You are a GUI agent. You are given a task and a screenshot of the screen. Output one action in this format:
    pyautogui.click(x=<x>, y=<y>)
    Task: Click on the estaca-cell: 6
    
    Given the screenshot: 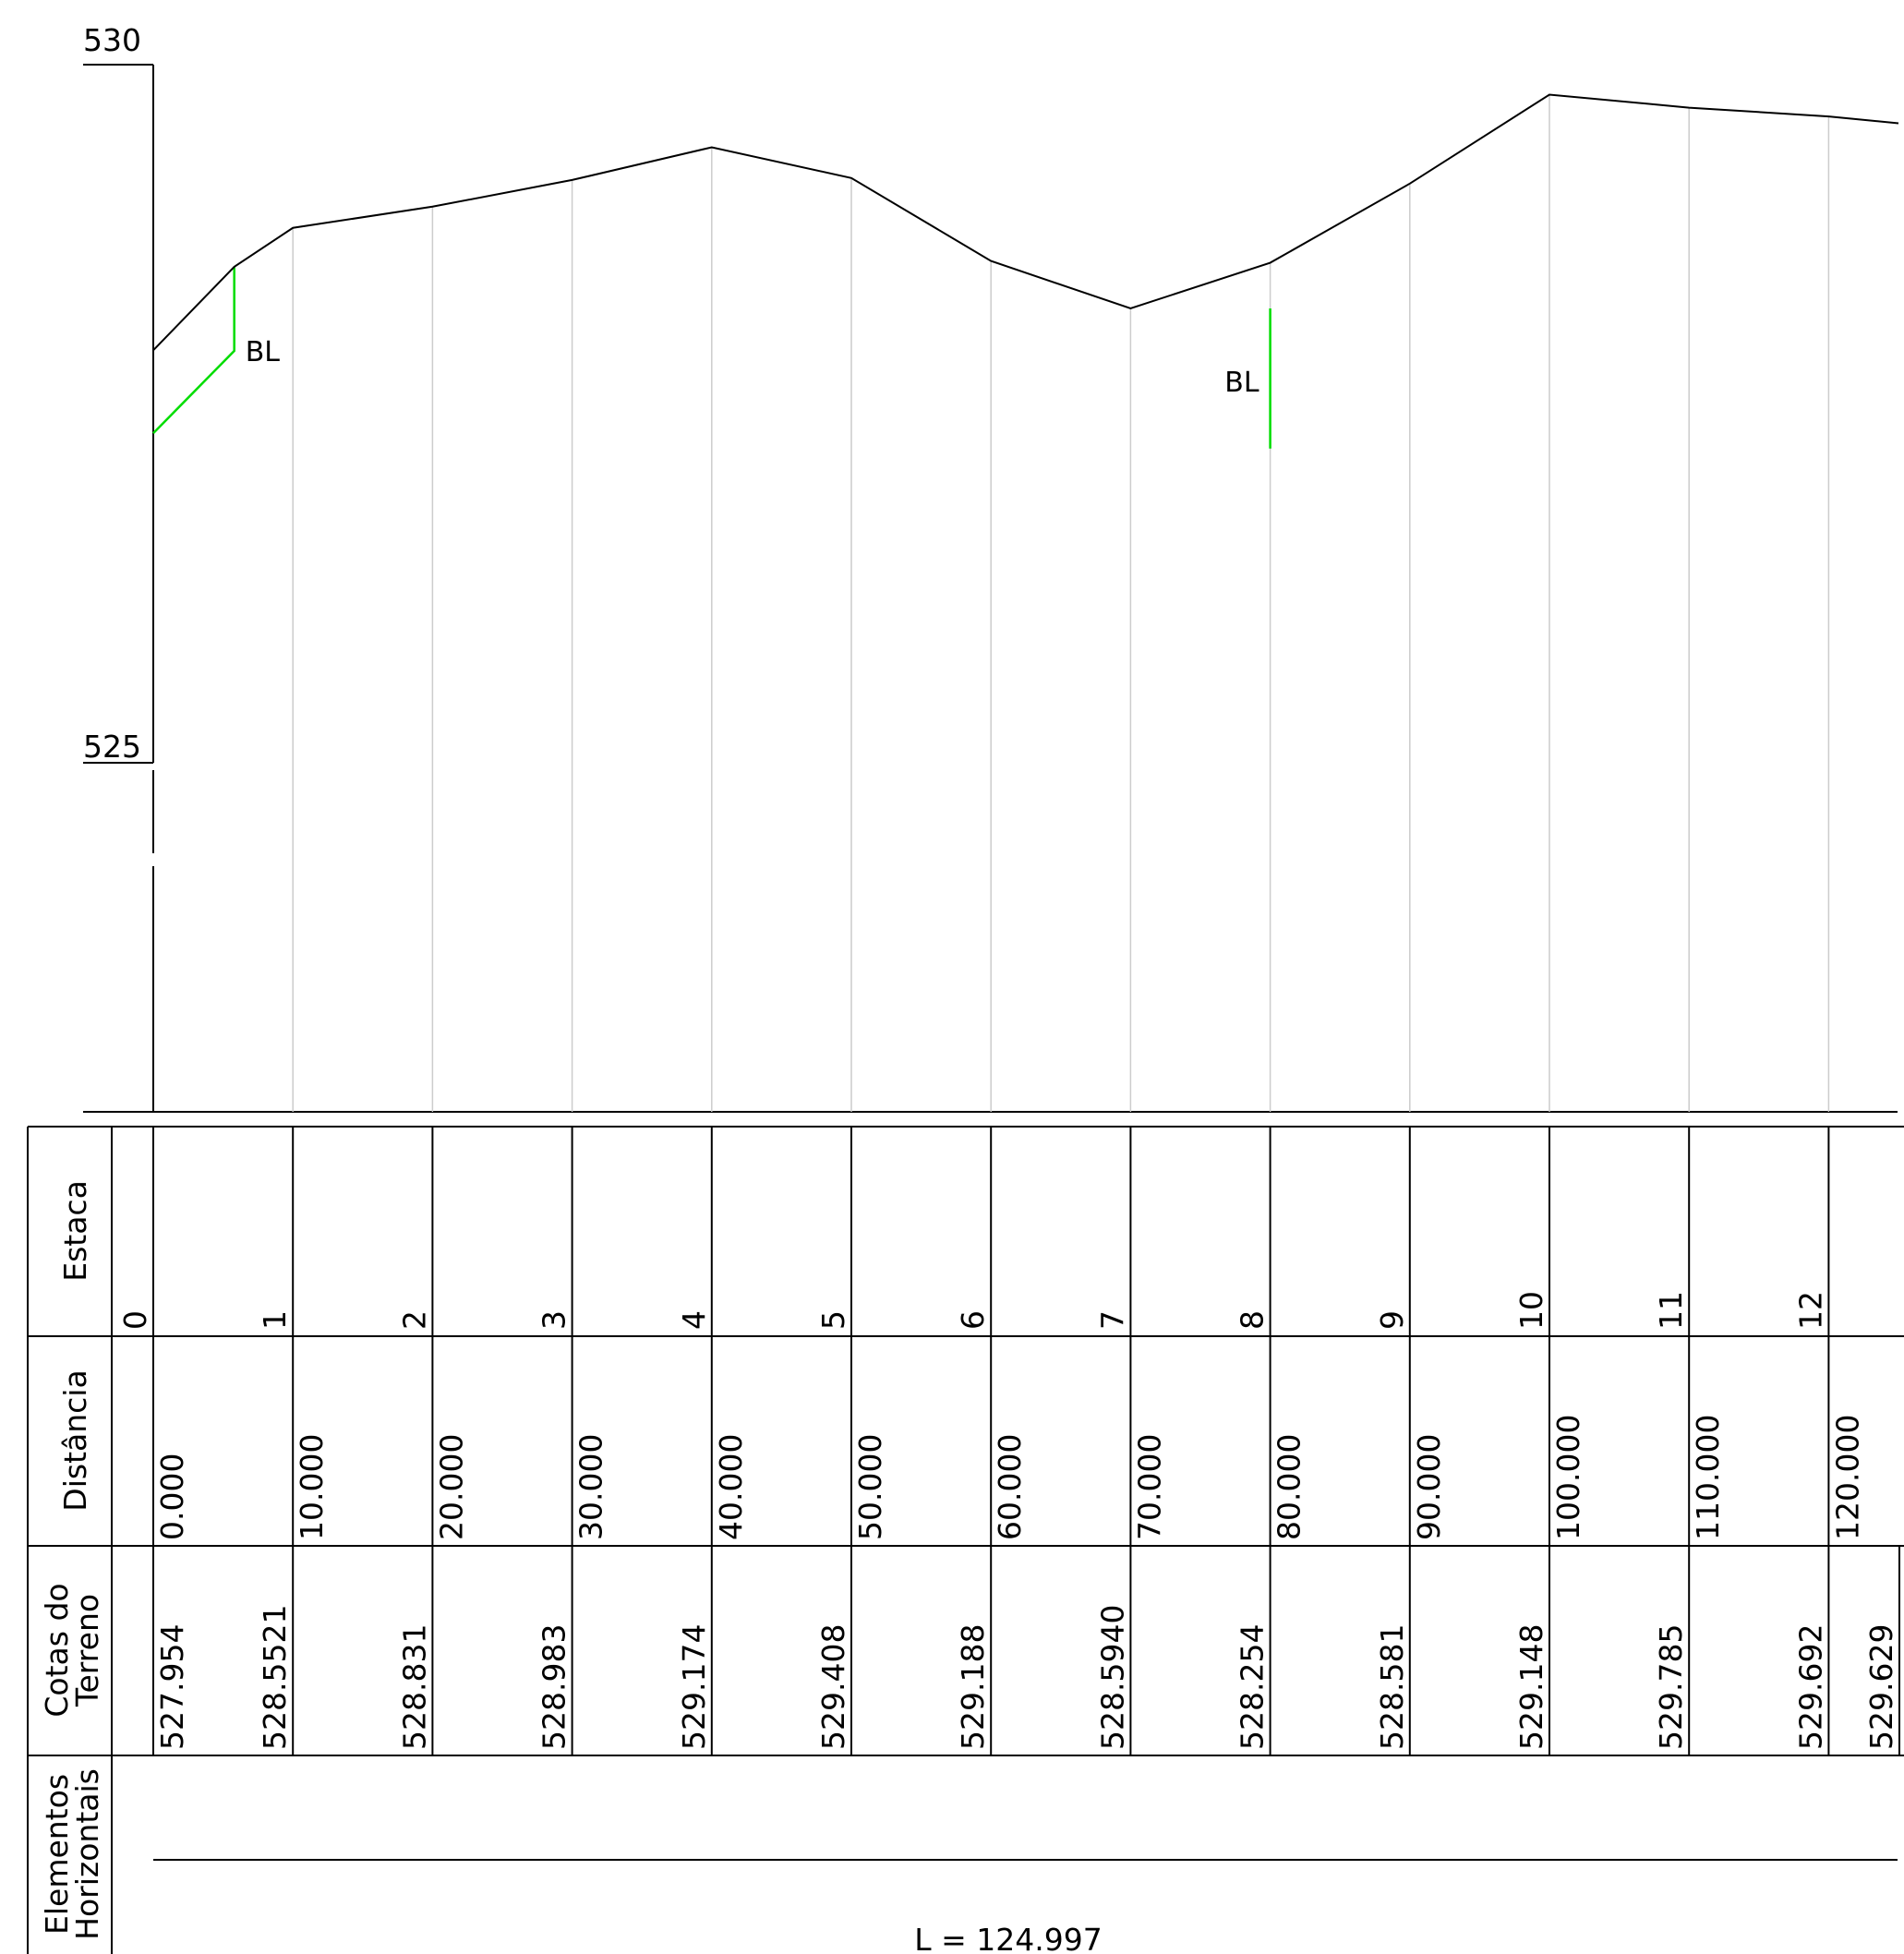 What is the action you would take?
    pyautogui.click(x=973, y=1320)
    